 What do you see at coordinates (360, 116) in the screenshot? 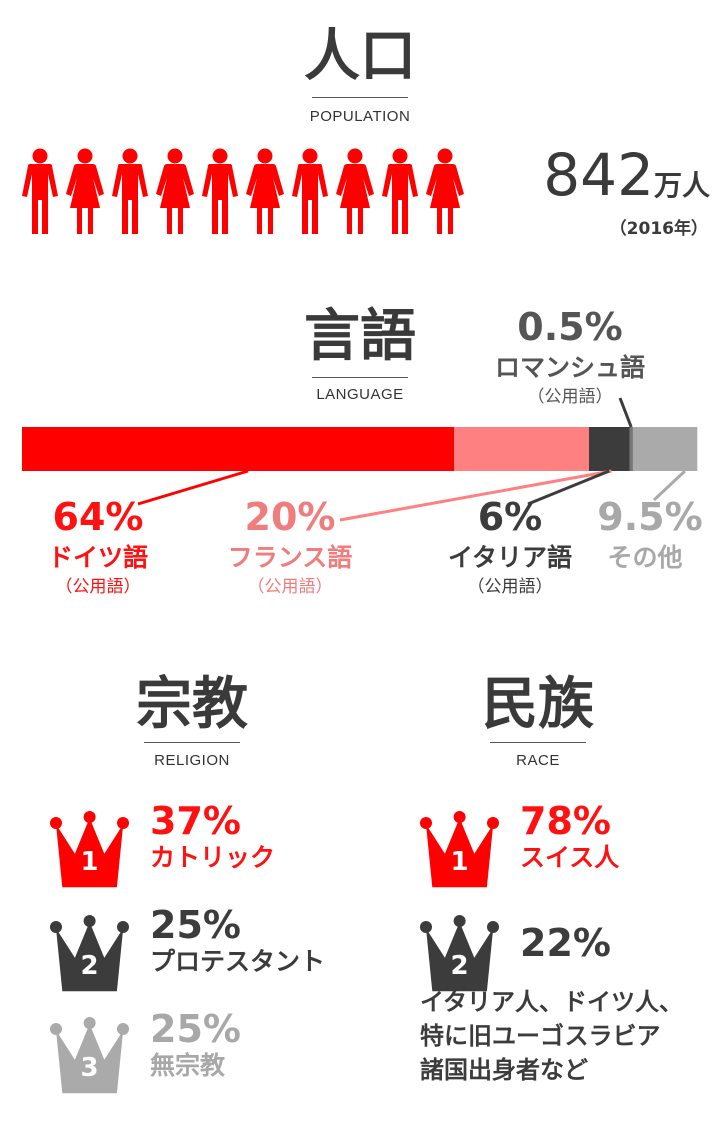
I see `population-subtitle: POPULATION` at bounding box center [360, 116].